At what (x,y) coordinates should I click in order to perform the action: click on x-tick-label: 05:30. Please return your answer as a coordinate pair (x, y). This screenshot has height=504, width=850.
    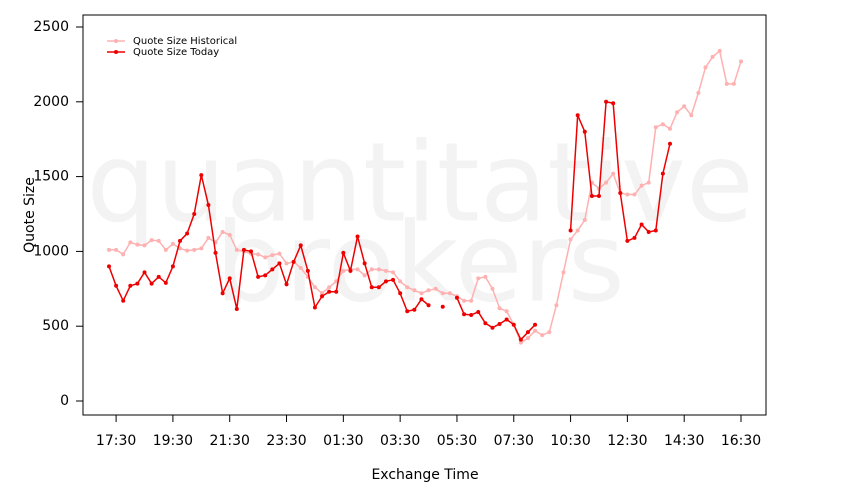
    Looking at the image, I should click on (457, 441).